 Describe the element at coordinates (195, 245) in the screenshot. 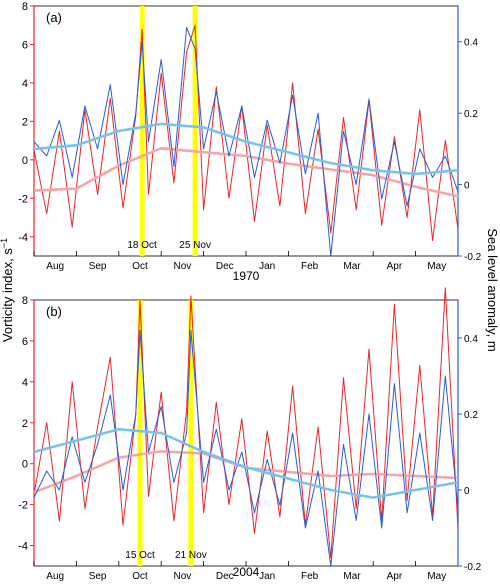

I see `event-label: 25 Nov` at that location.